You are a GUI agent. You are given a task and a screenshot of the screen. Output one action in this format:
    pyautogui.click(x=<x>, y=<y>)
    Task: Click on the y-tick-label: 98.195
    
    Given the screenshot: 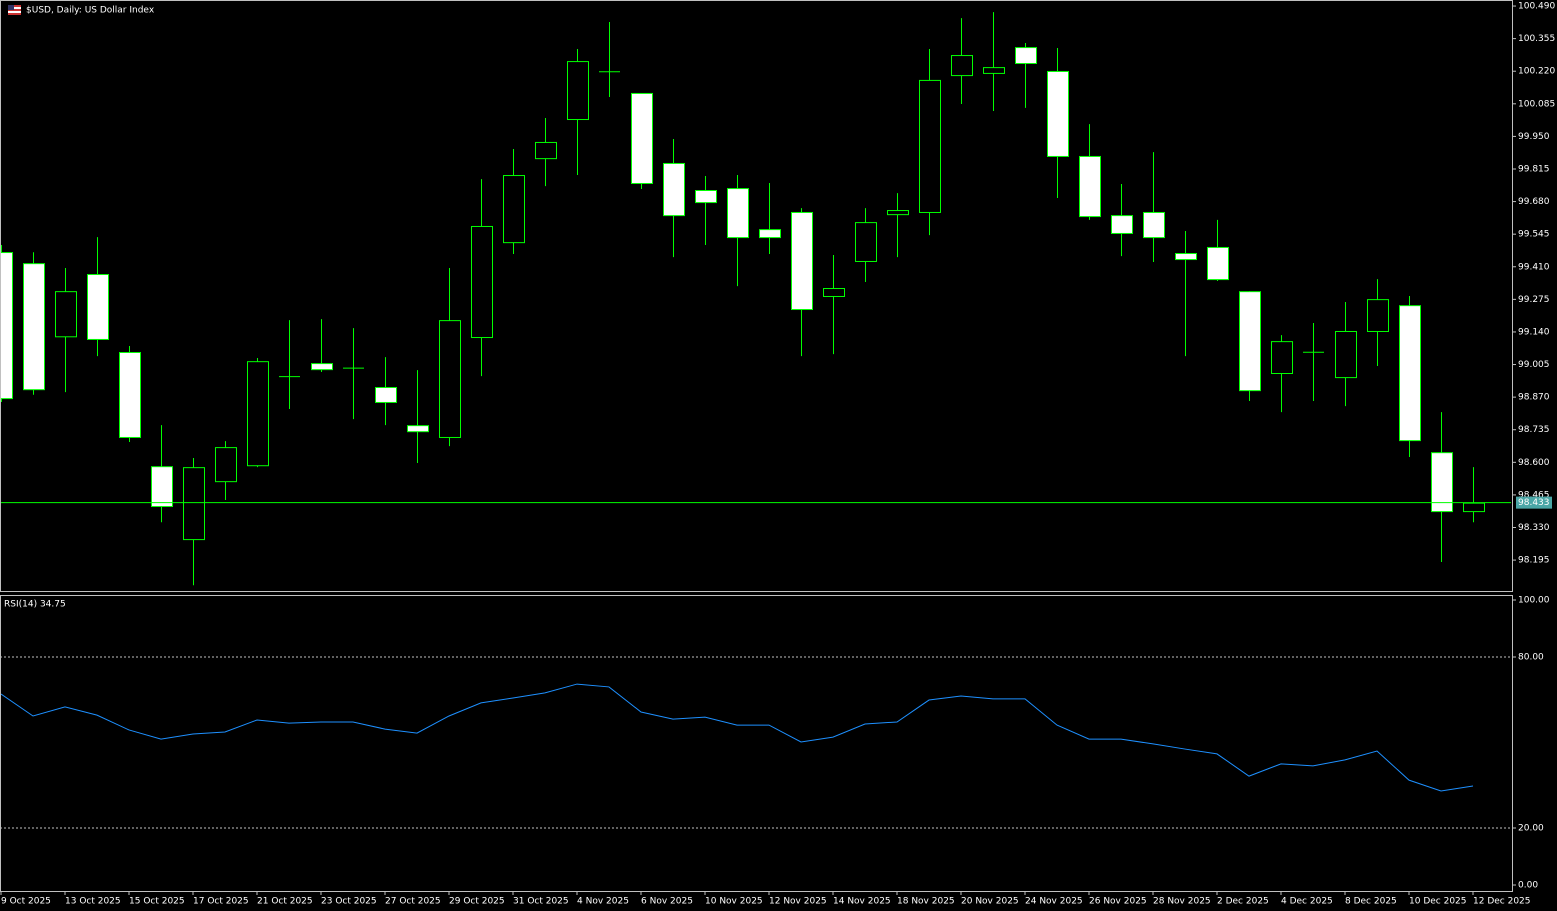 What is the action you would take?
    pyautogui.click(x=1534, y=561)
    